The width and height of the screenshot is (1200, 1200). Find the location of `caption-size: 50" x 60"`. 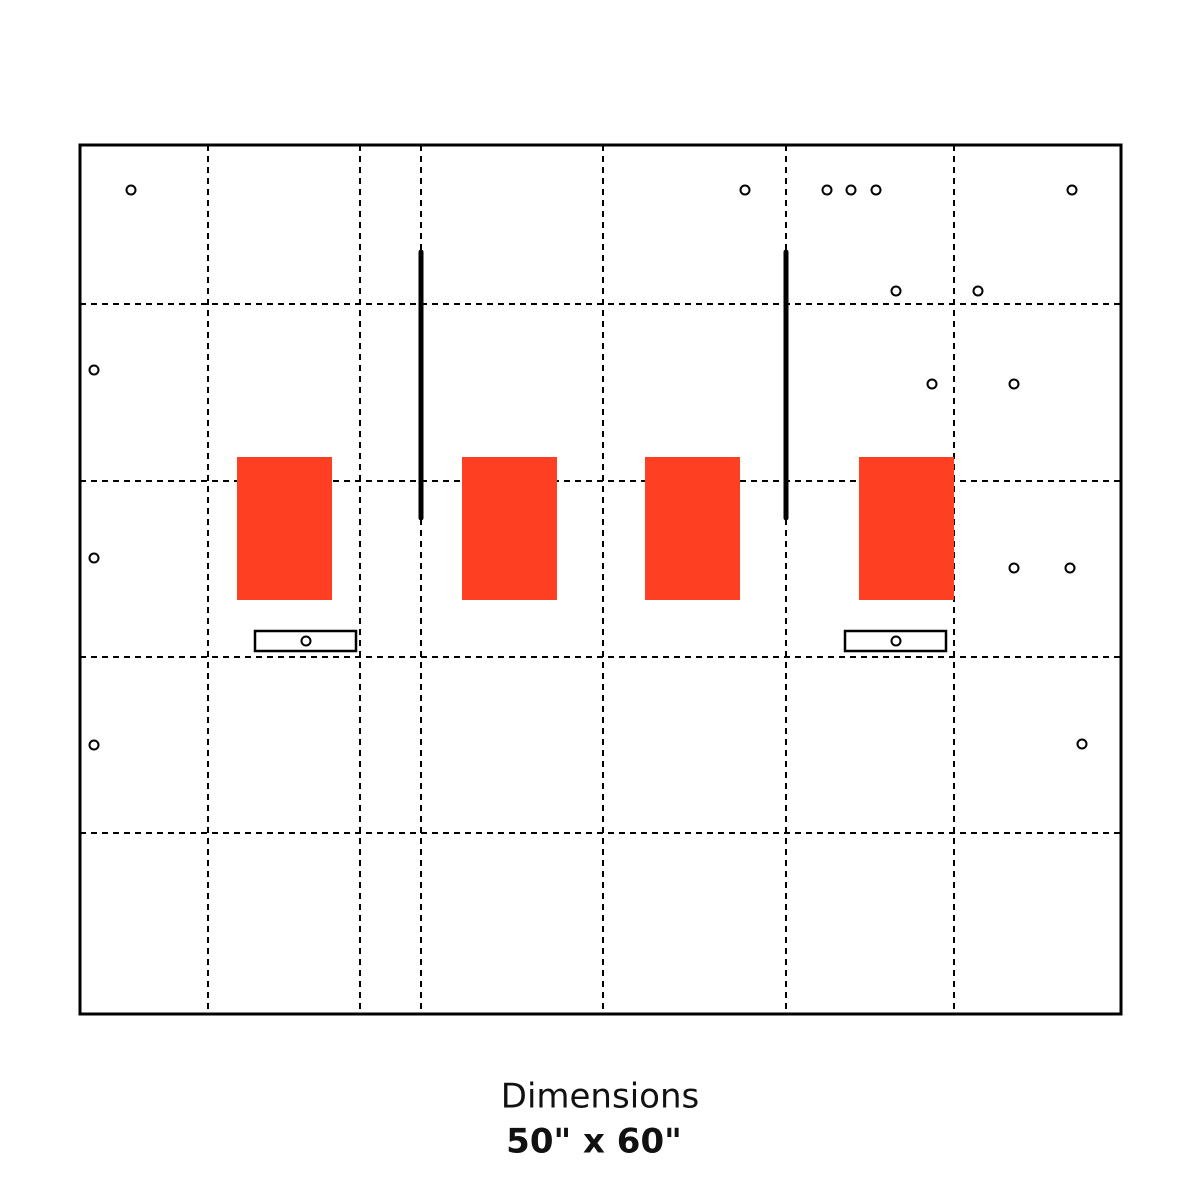

caption-size: 50" x 60" is located at coordinates (594, 1142).